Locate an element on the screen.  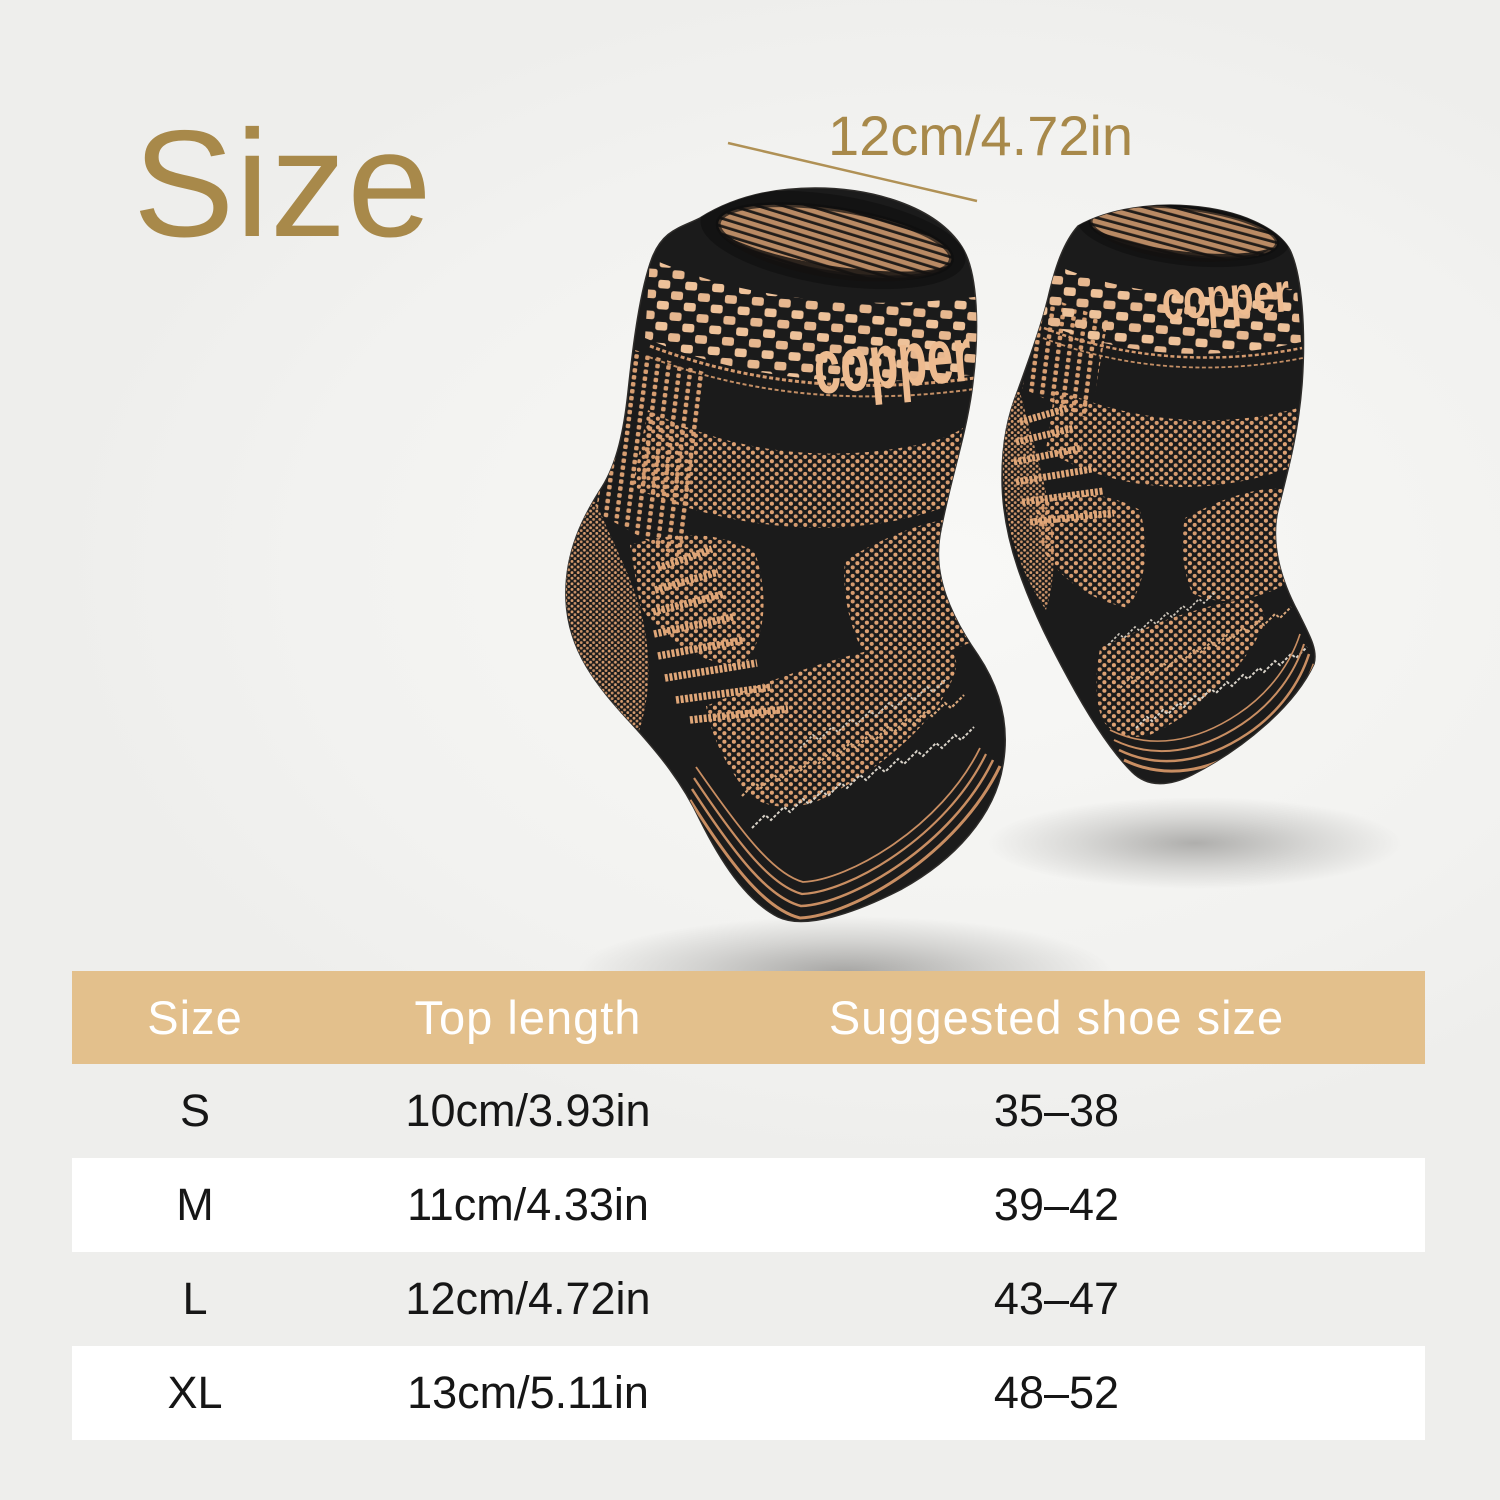
size-value: S is located at coordinates (194, 1110).